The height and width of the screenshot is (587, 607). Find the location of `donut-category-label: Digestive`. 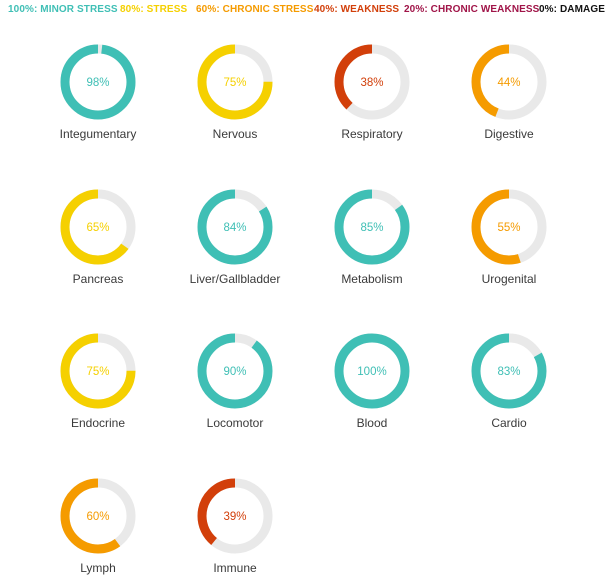

donut-category-label: Digestive is located at coordinates (509, 134).